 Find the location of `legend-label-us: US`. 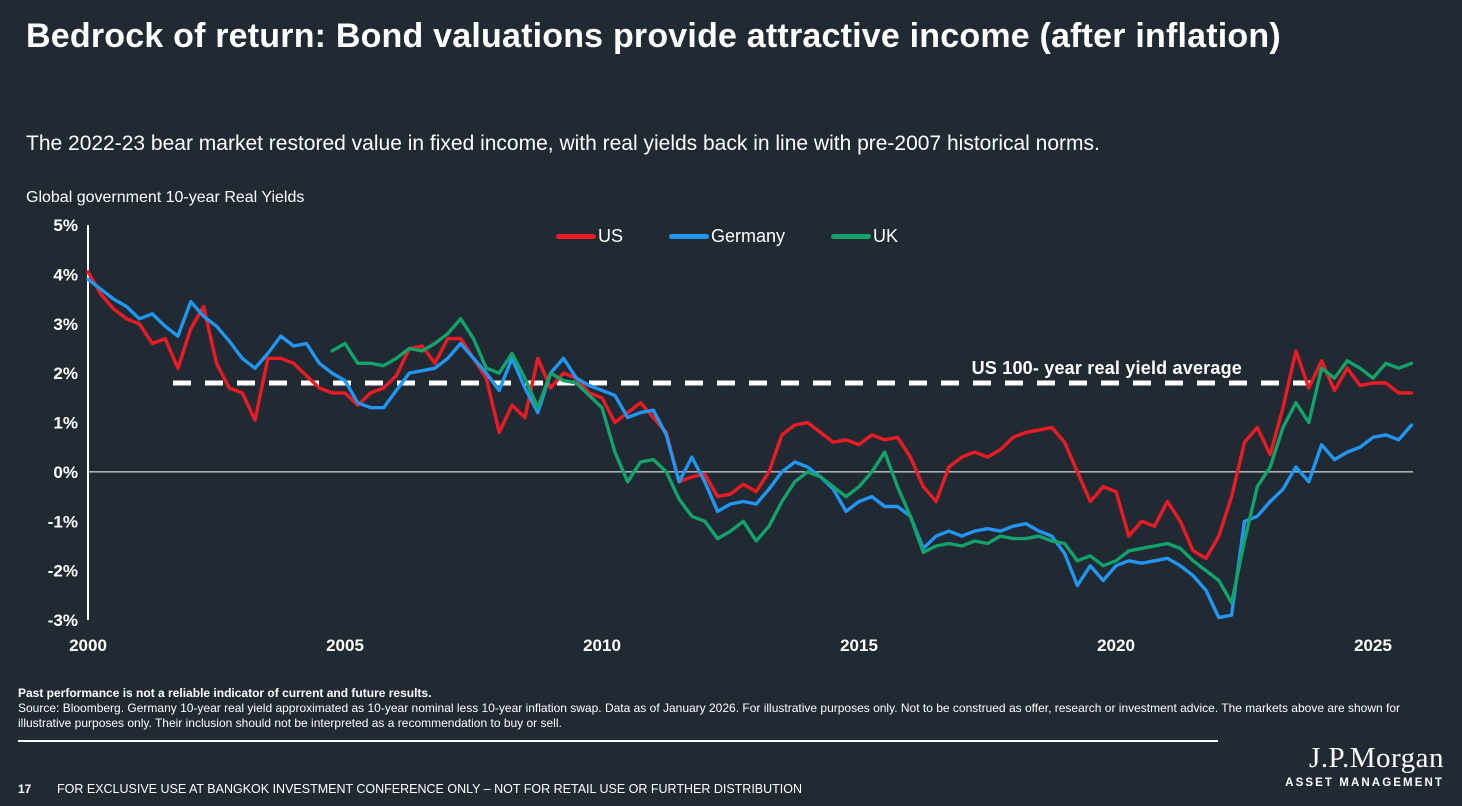

legend-label-us: US is located at coordinates (611, 236).